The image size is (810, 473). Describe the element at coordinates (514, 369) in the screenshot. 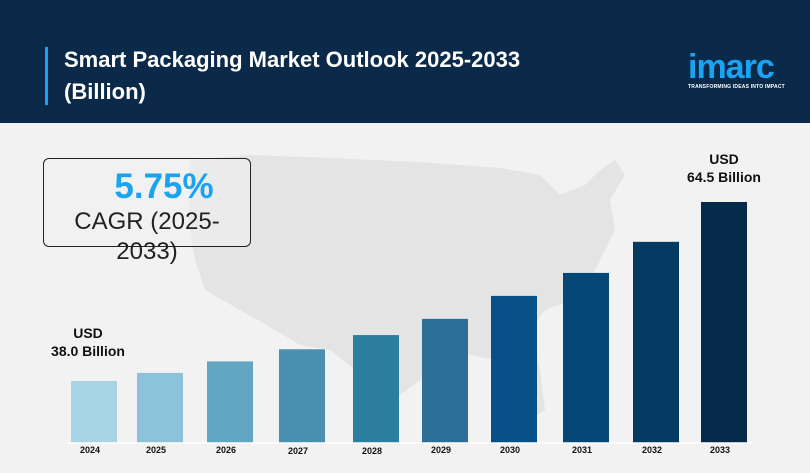

I see `bar-2030` at that location.